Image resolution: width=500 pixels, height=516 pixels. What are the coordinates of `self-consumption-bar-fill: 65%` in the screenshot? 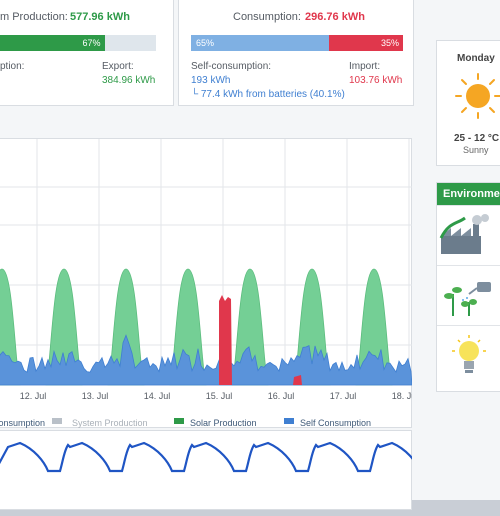 It's located at (260, 43).